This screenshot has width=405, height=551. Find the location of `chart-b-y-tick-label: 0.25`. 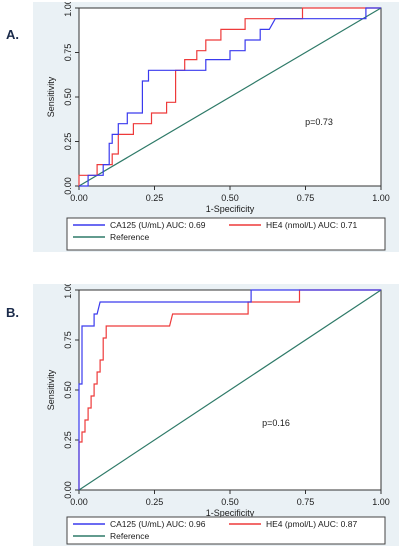

chart-b-y-tick-label: 0.25 is located at coordinates (68, 440).